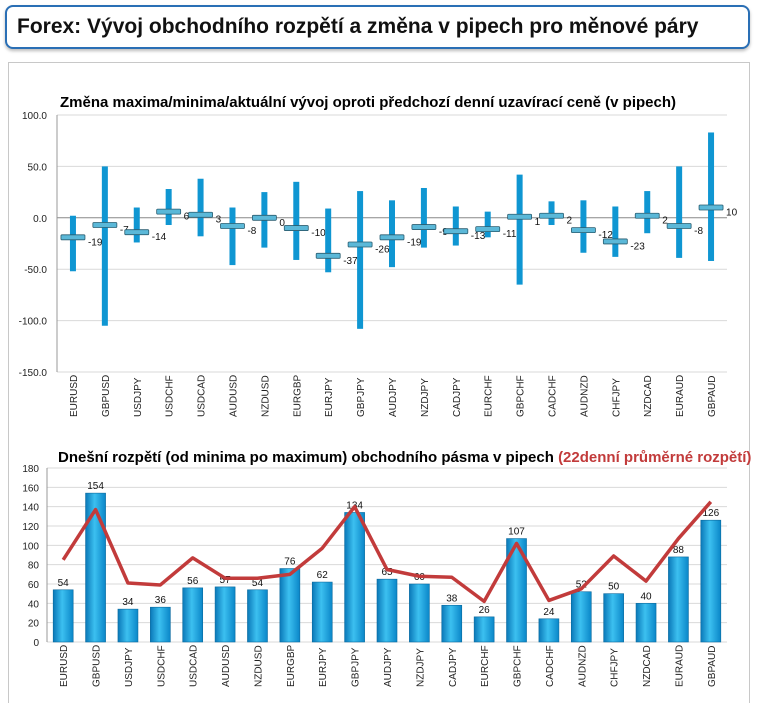  Describe the element at coordinates (679, 666) in the screenshot. I see `x-tick-label: EURAUD` at that location.